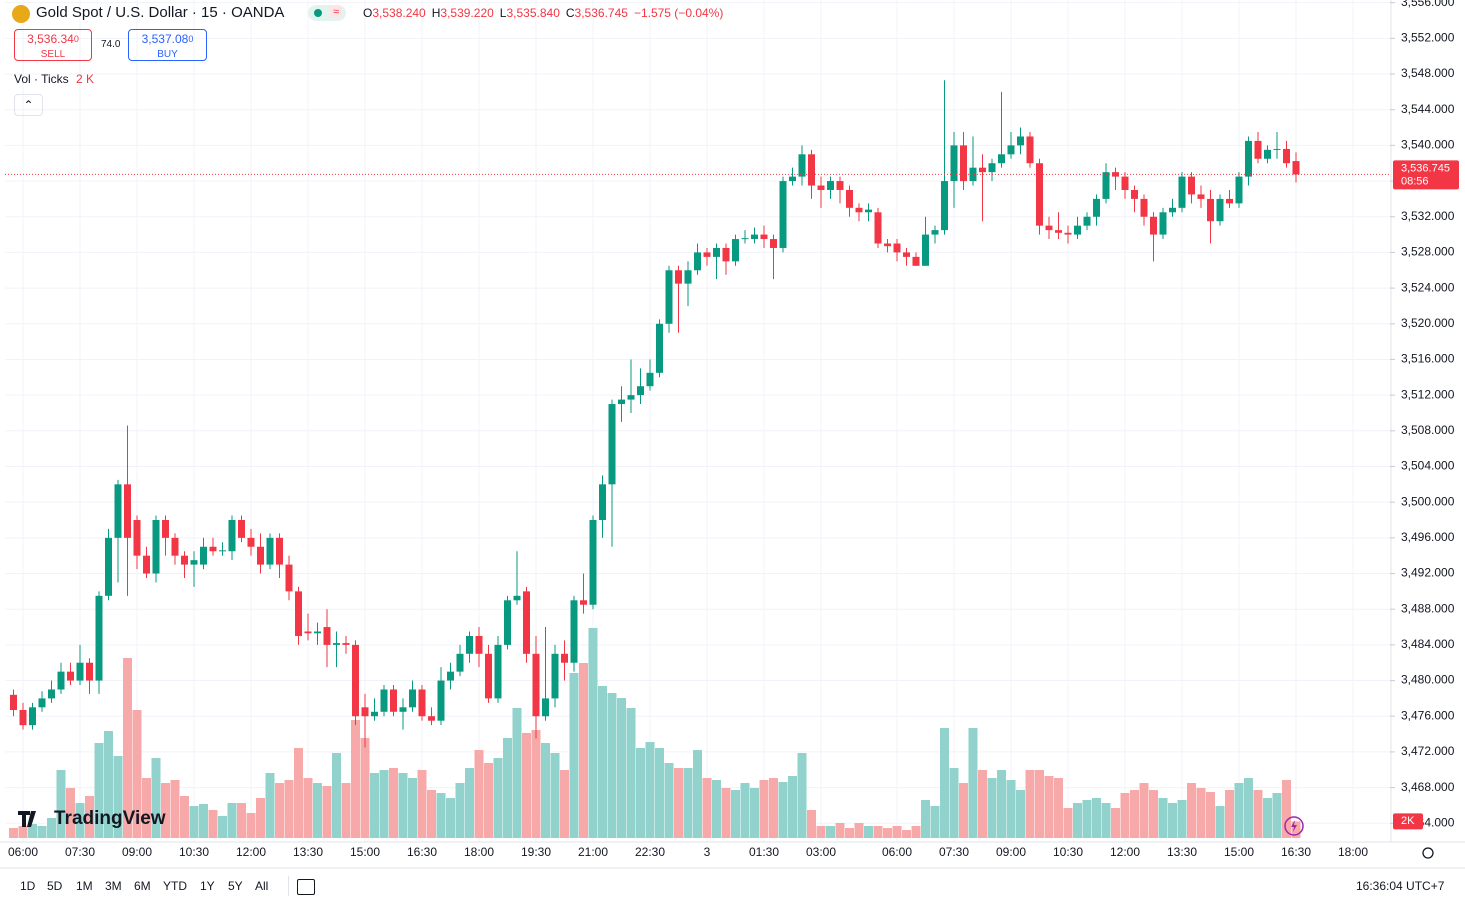 Image resolution: width=1465 pixels, height=902 pixels. Describe the element at coordinates (142, 886) in the screenshot. I see `range-button: 6M` at that location.